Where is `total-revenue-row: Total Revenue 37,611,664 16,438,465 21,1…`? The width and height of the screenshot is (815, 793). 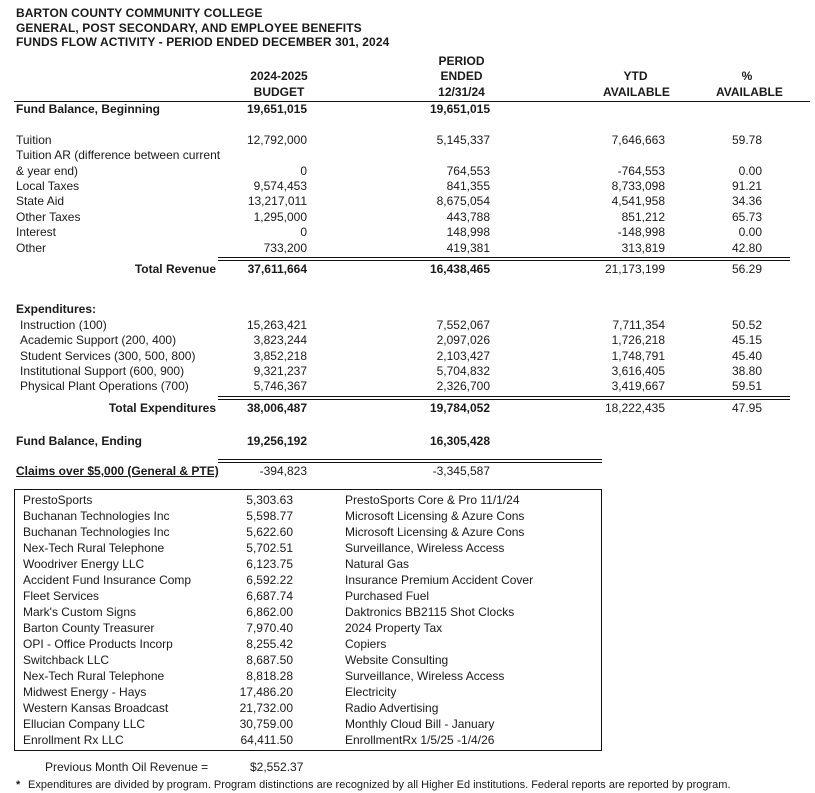
total-revenue-row: Total Revenue 37,611,664 16,438,465 21,1… is located at coordinates (407, 269).